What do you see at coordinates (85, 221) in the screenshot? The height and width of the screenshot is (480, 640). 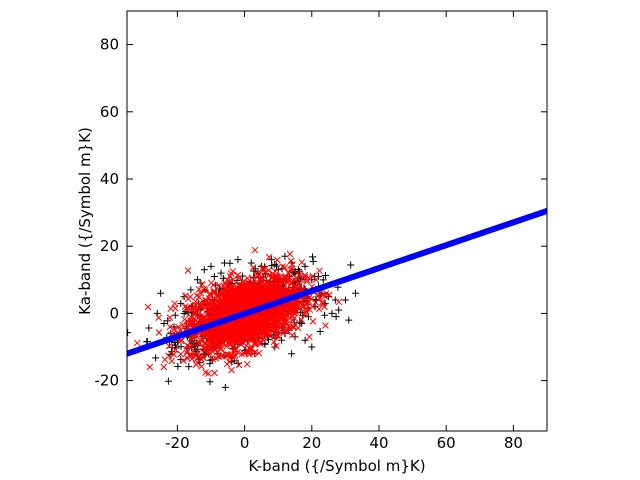 I see `y-axis-label: Ka-band ({/Symbol m}K)` at bounding box center [85, 221].